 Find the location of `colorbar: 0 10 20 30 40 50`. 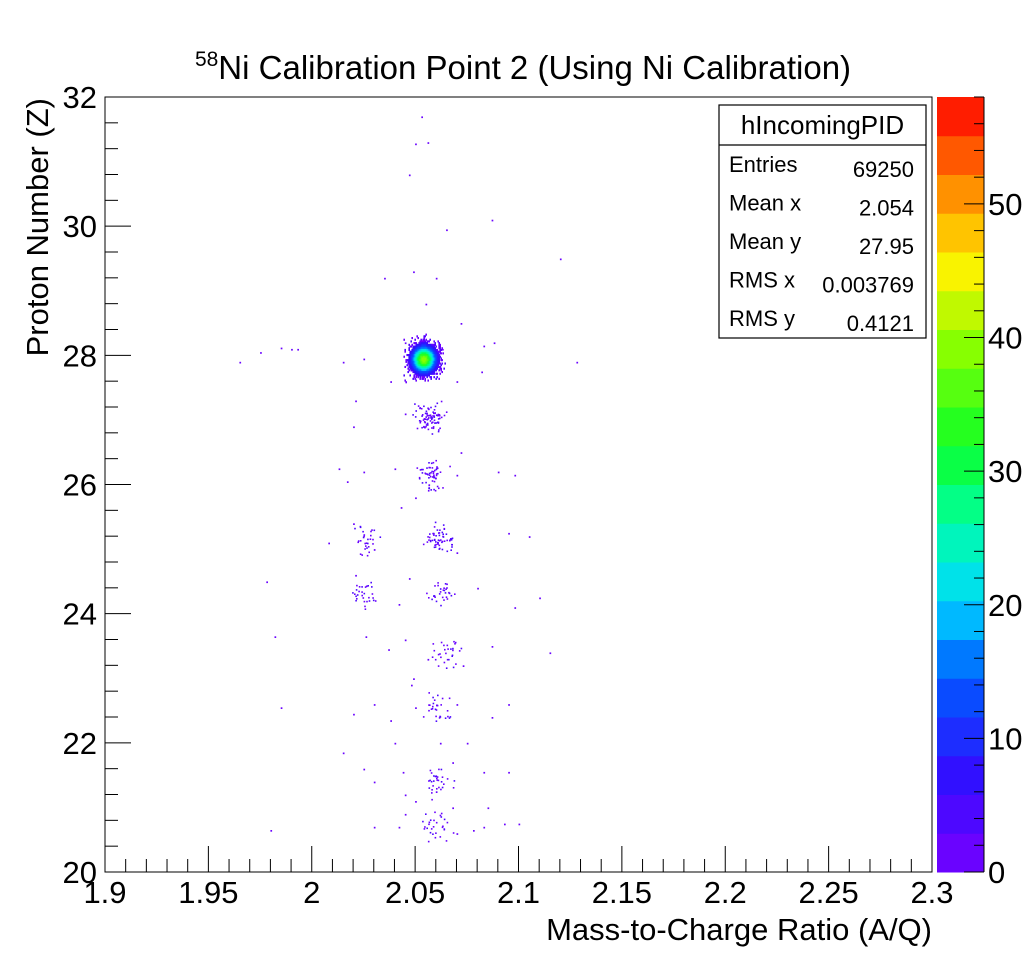

colorbar: 0 10 20 30 40 50 is located at coordinates (979, 493).